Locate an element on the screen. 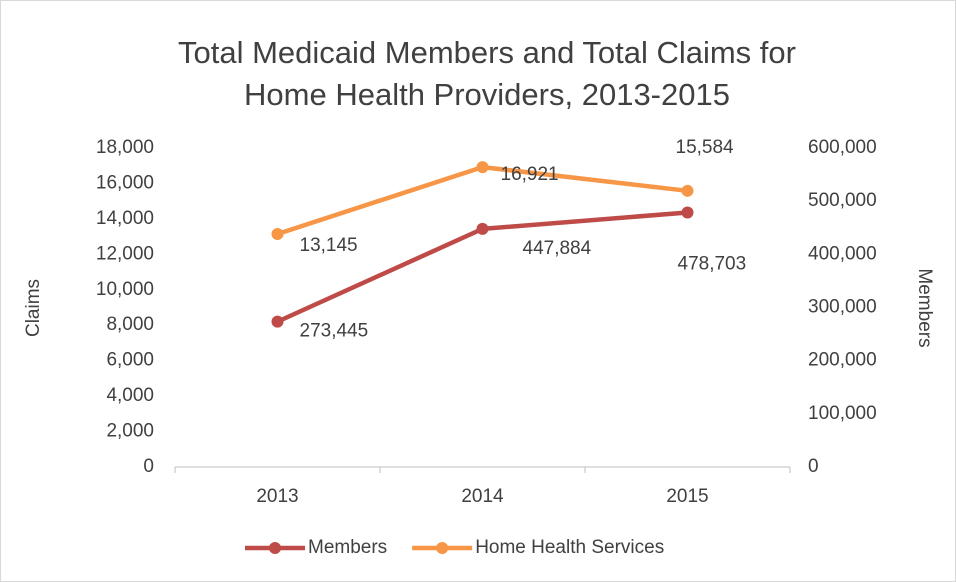 The width and height of the screenshot is (956, 582). data-label: 478,703 is located at coordinates (712, 264).